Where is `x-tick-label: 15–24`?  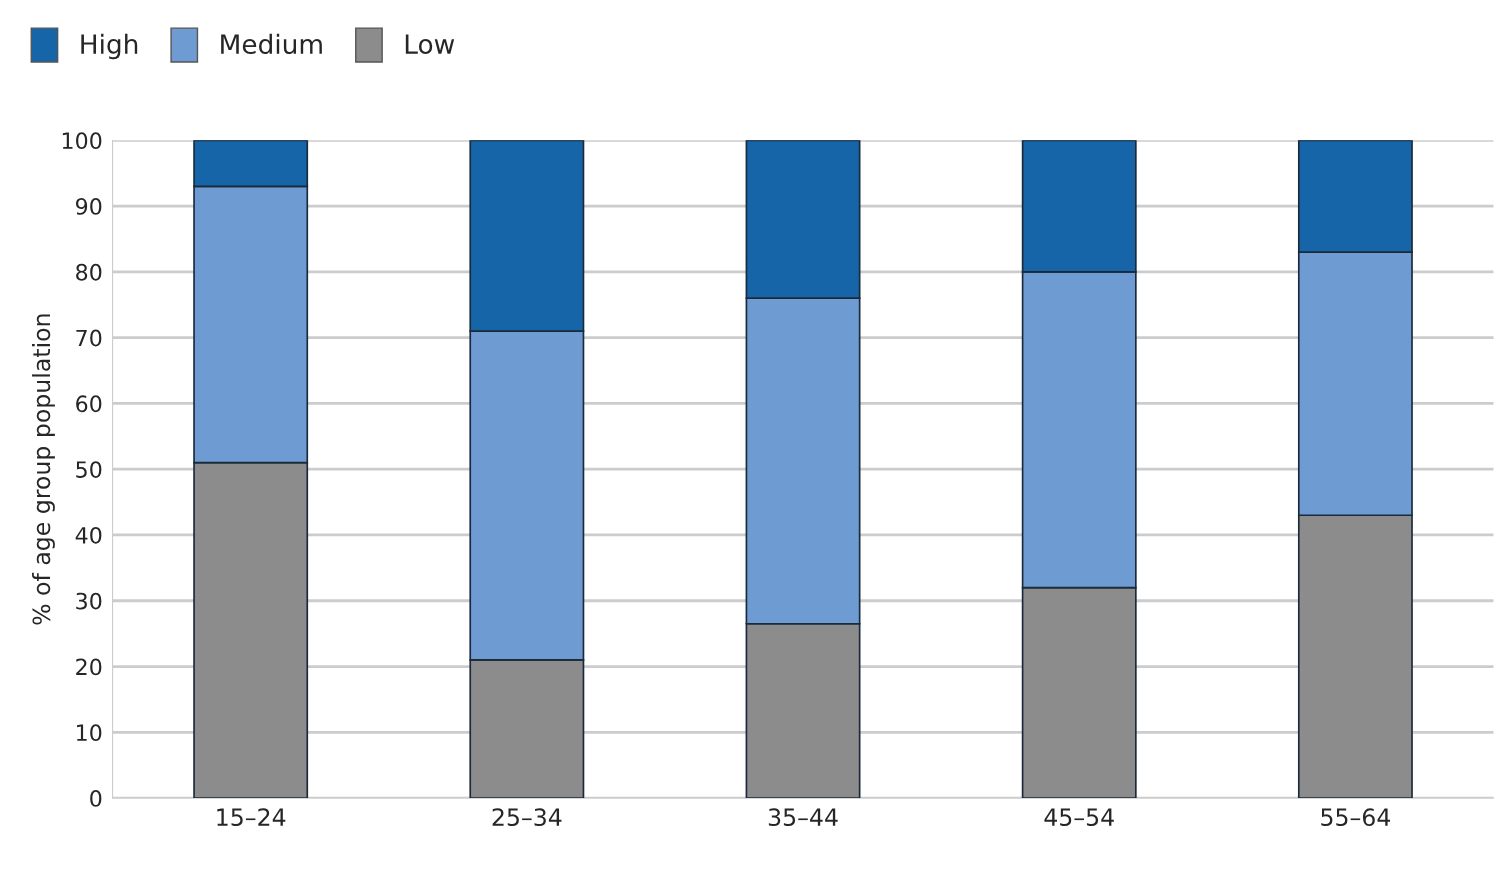 x-tick-label: 15–24 is located at coordinates (251, 817).